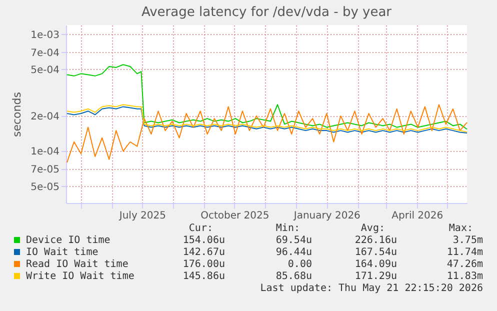 The width and height of the screenshot is (497, 311). Describe the element at coordinates (200, 228) in the screenshot. I see `text: Cur:` at that location.